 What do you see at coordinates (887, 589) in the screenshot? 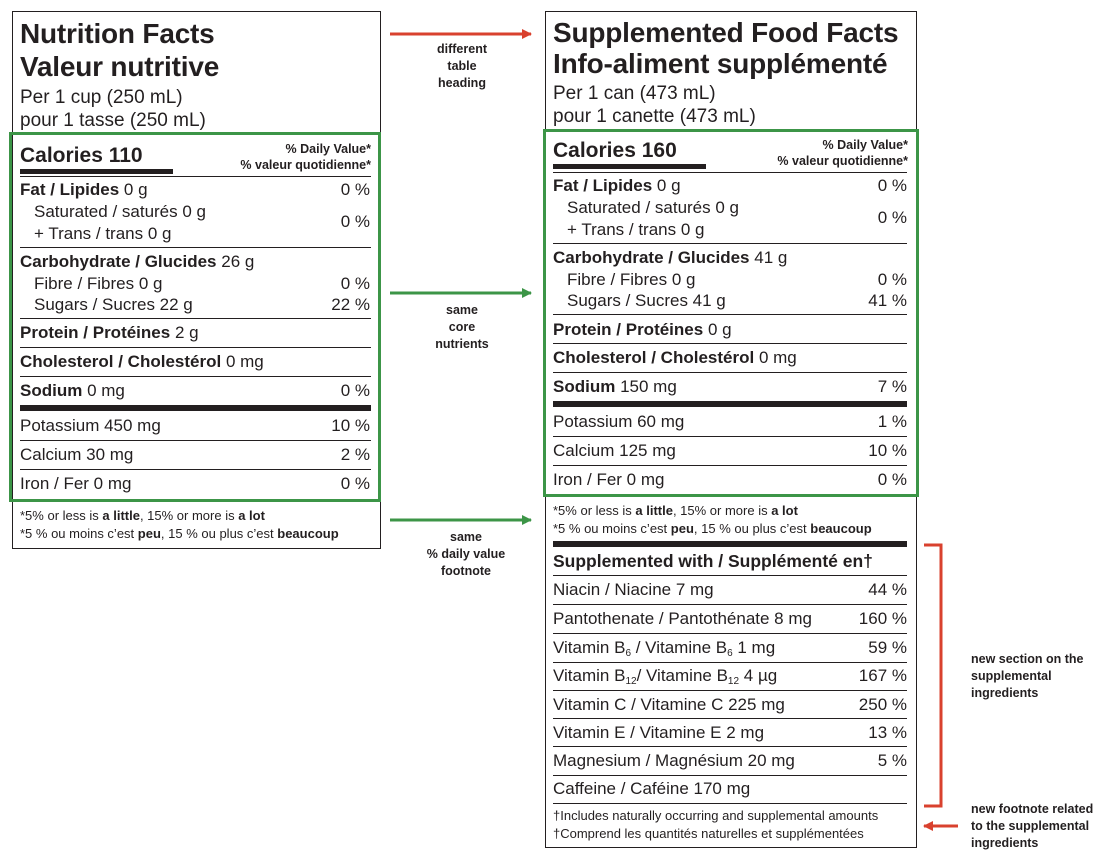
I see `supp-niacin-pct: 44 %` at bounding box center [887, 589].